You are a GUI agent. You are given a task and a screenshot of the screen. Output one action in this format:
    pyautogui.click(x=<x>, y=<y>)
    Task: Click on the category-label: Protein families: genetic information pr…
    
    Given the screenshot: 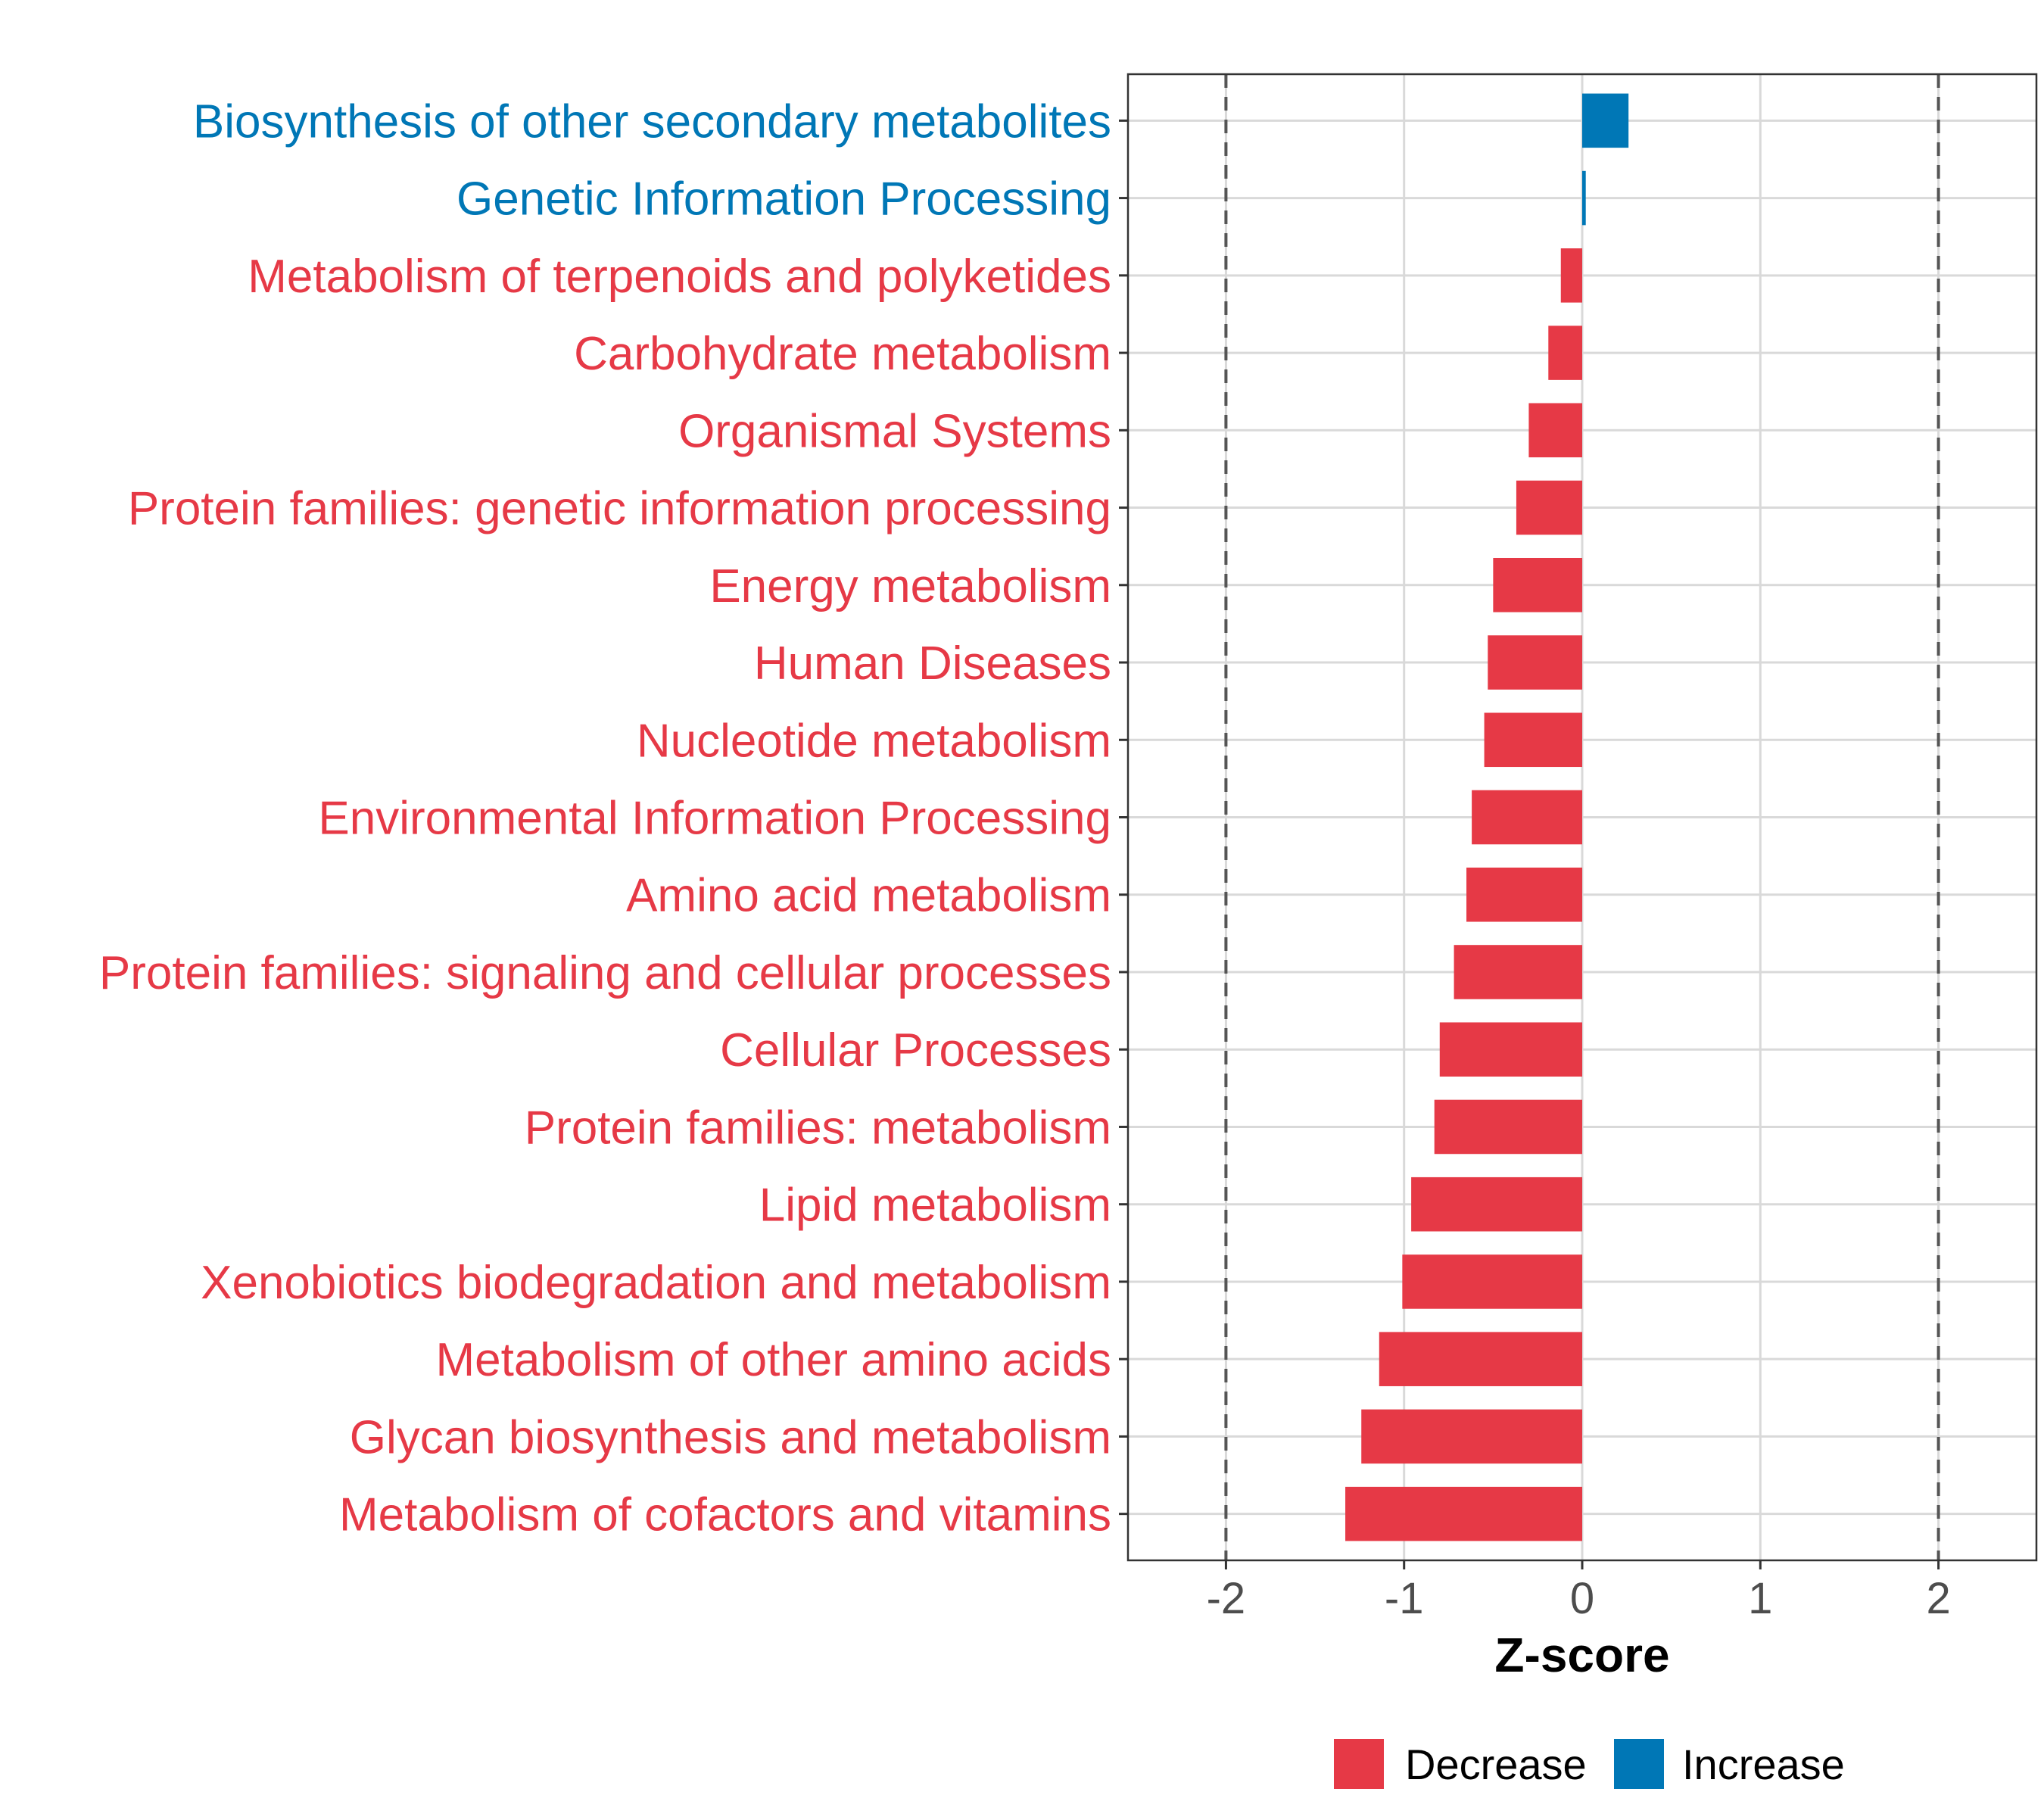 What is the action you would take?
    pyautogui.click(x=619, y=509)
    